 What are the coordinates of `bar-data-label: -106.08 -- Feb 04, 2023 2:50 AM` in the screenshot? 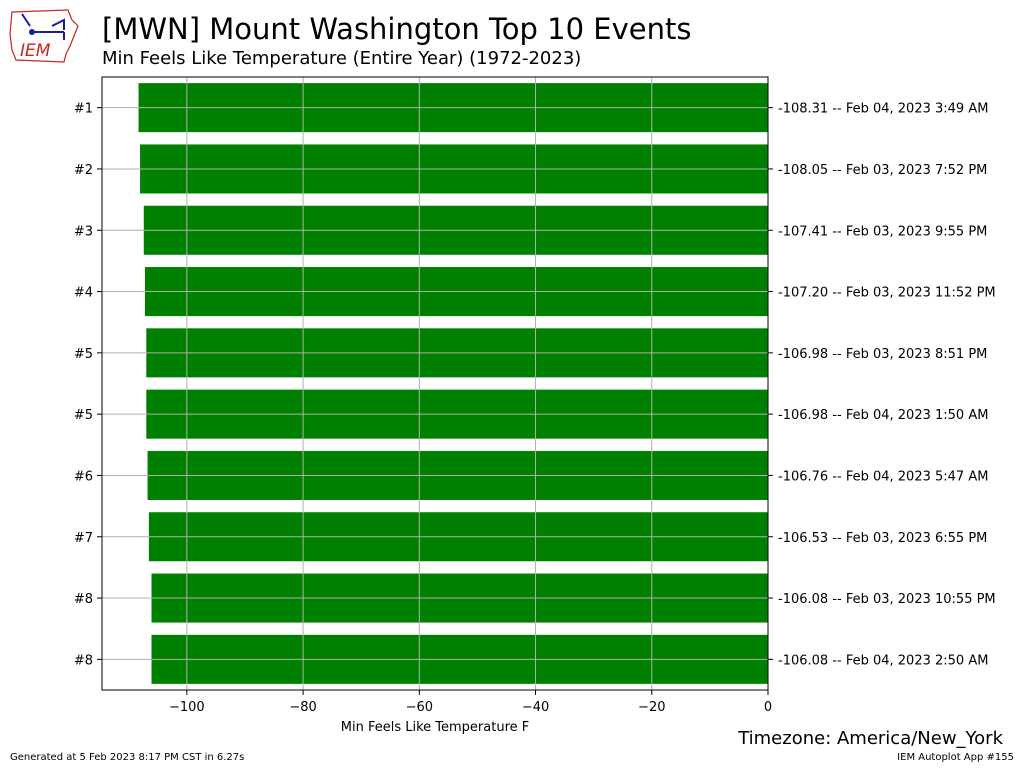 It's located at (883, 660).